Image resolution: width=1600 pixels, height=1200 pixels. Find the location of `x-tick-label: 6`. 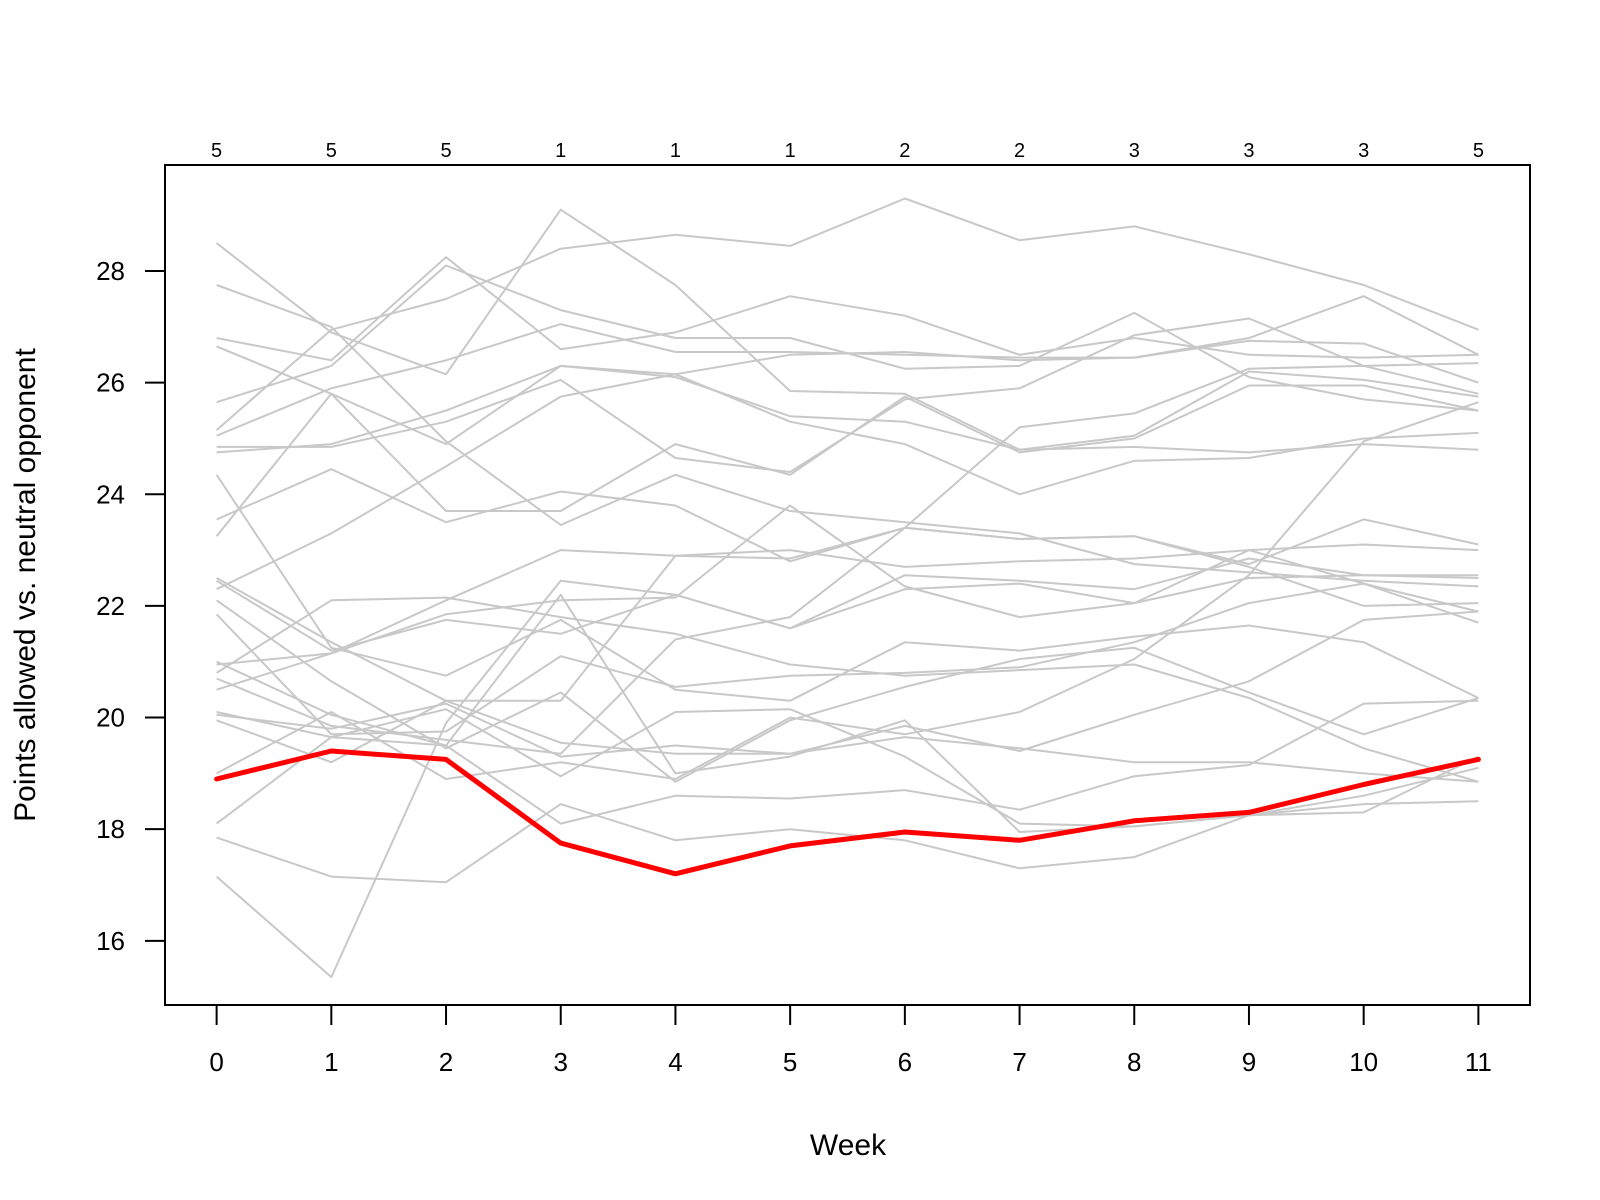

x-tick-label: 6 is located at coordinates (905, 1062).